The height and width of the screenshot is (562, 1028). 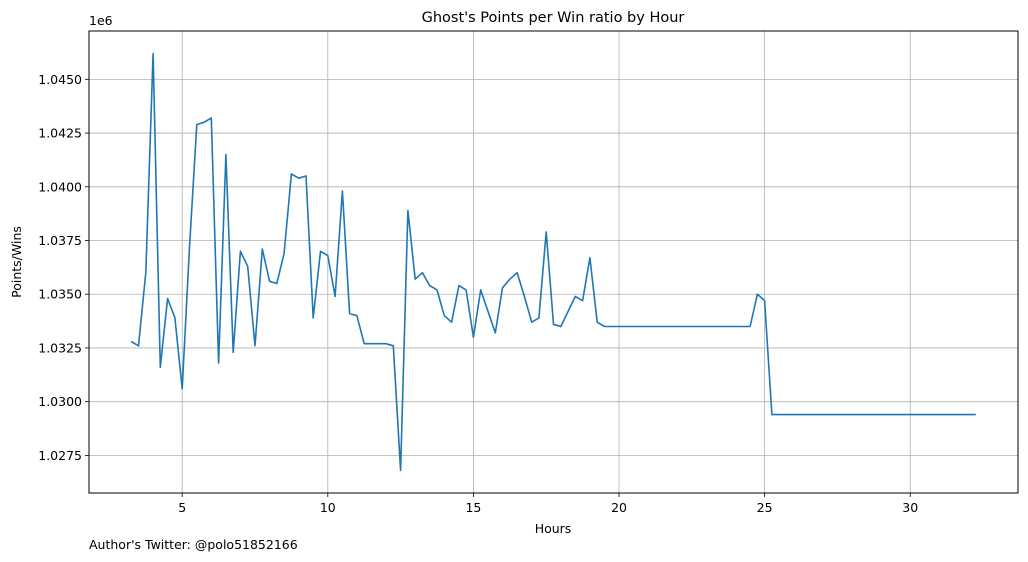 What do you see at coordinates (16, 262) in the screenshot?
I see `y-axis-label: Points/Wins` at bounding box center [16, 262].